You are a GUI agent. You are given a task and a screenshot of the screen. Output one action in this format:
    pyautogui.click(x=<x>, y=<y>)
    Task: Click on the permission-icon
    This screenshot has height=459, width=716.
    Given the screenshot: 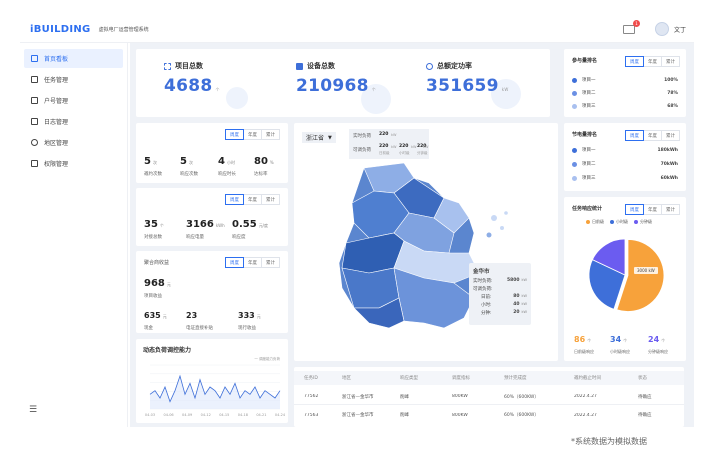 What is the action you would take?
    pyautogui.click(x=34, y=163)
    